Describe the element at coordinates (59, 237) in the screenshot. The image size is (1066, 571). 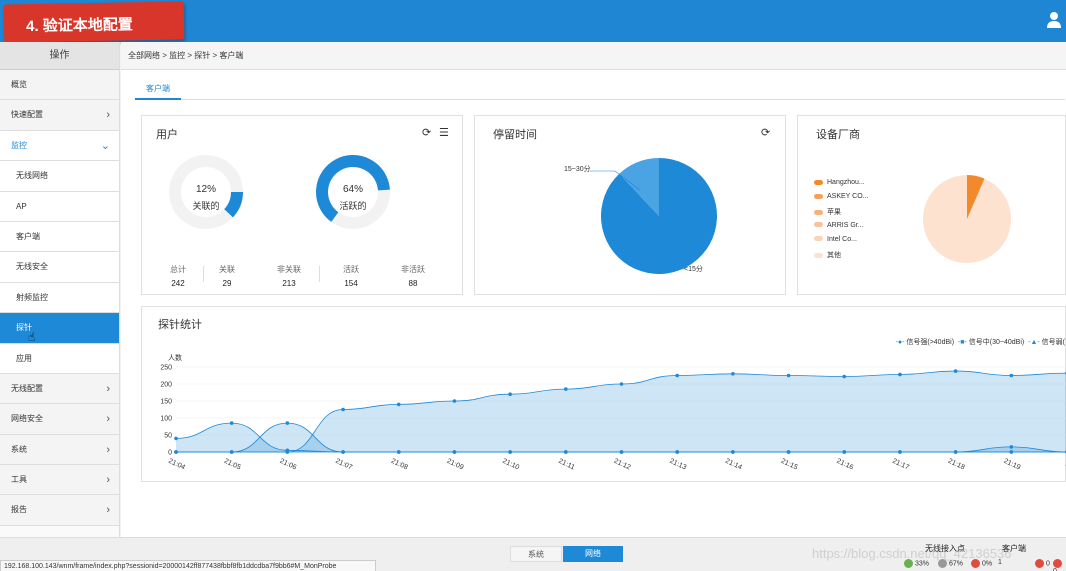
I see `sidebar-item: 客户端` at that location.